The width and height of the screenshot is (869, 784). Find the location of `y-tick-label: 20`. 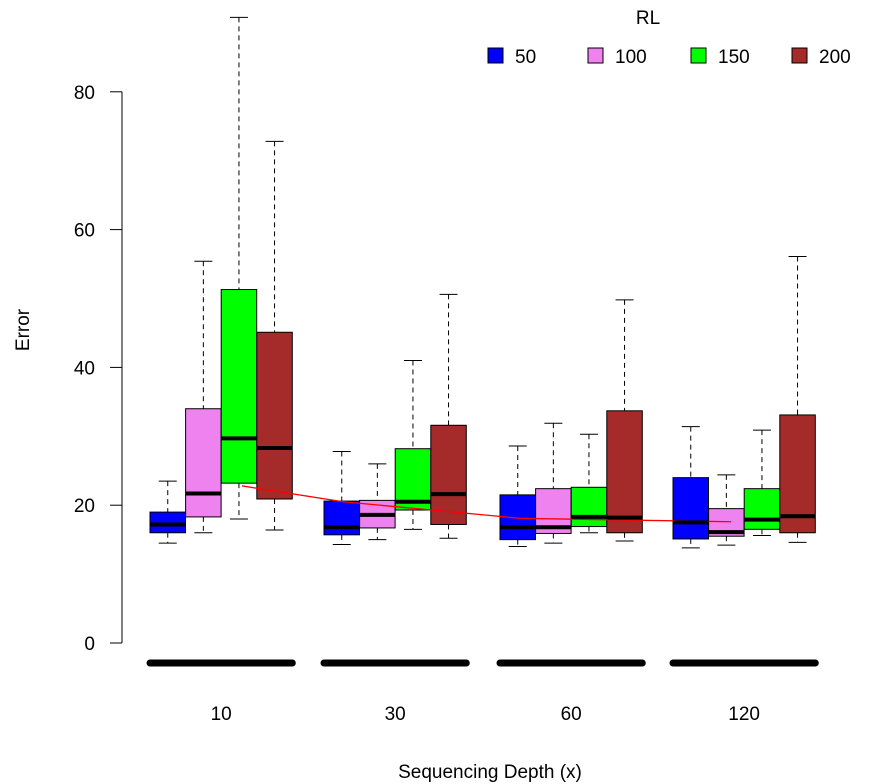

y-tick-label: 20 is located at coordinates (84, 506).